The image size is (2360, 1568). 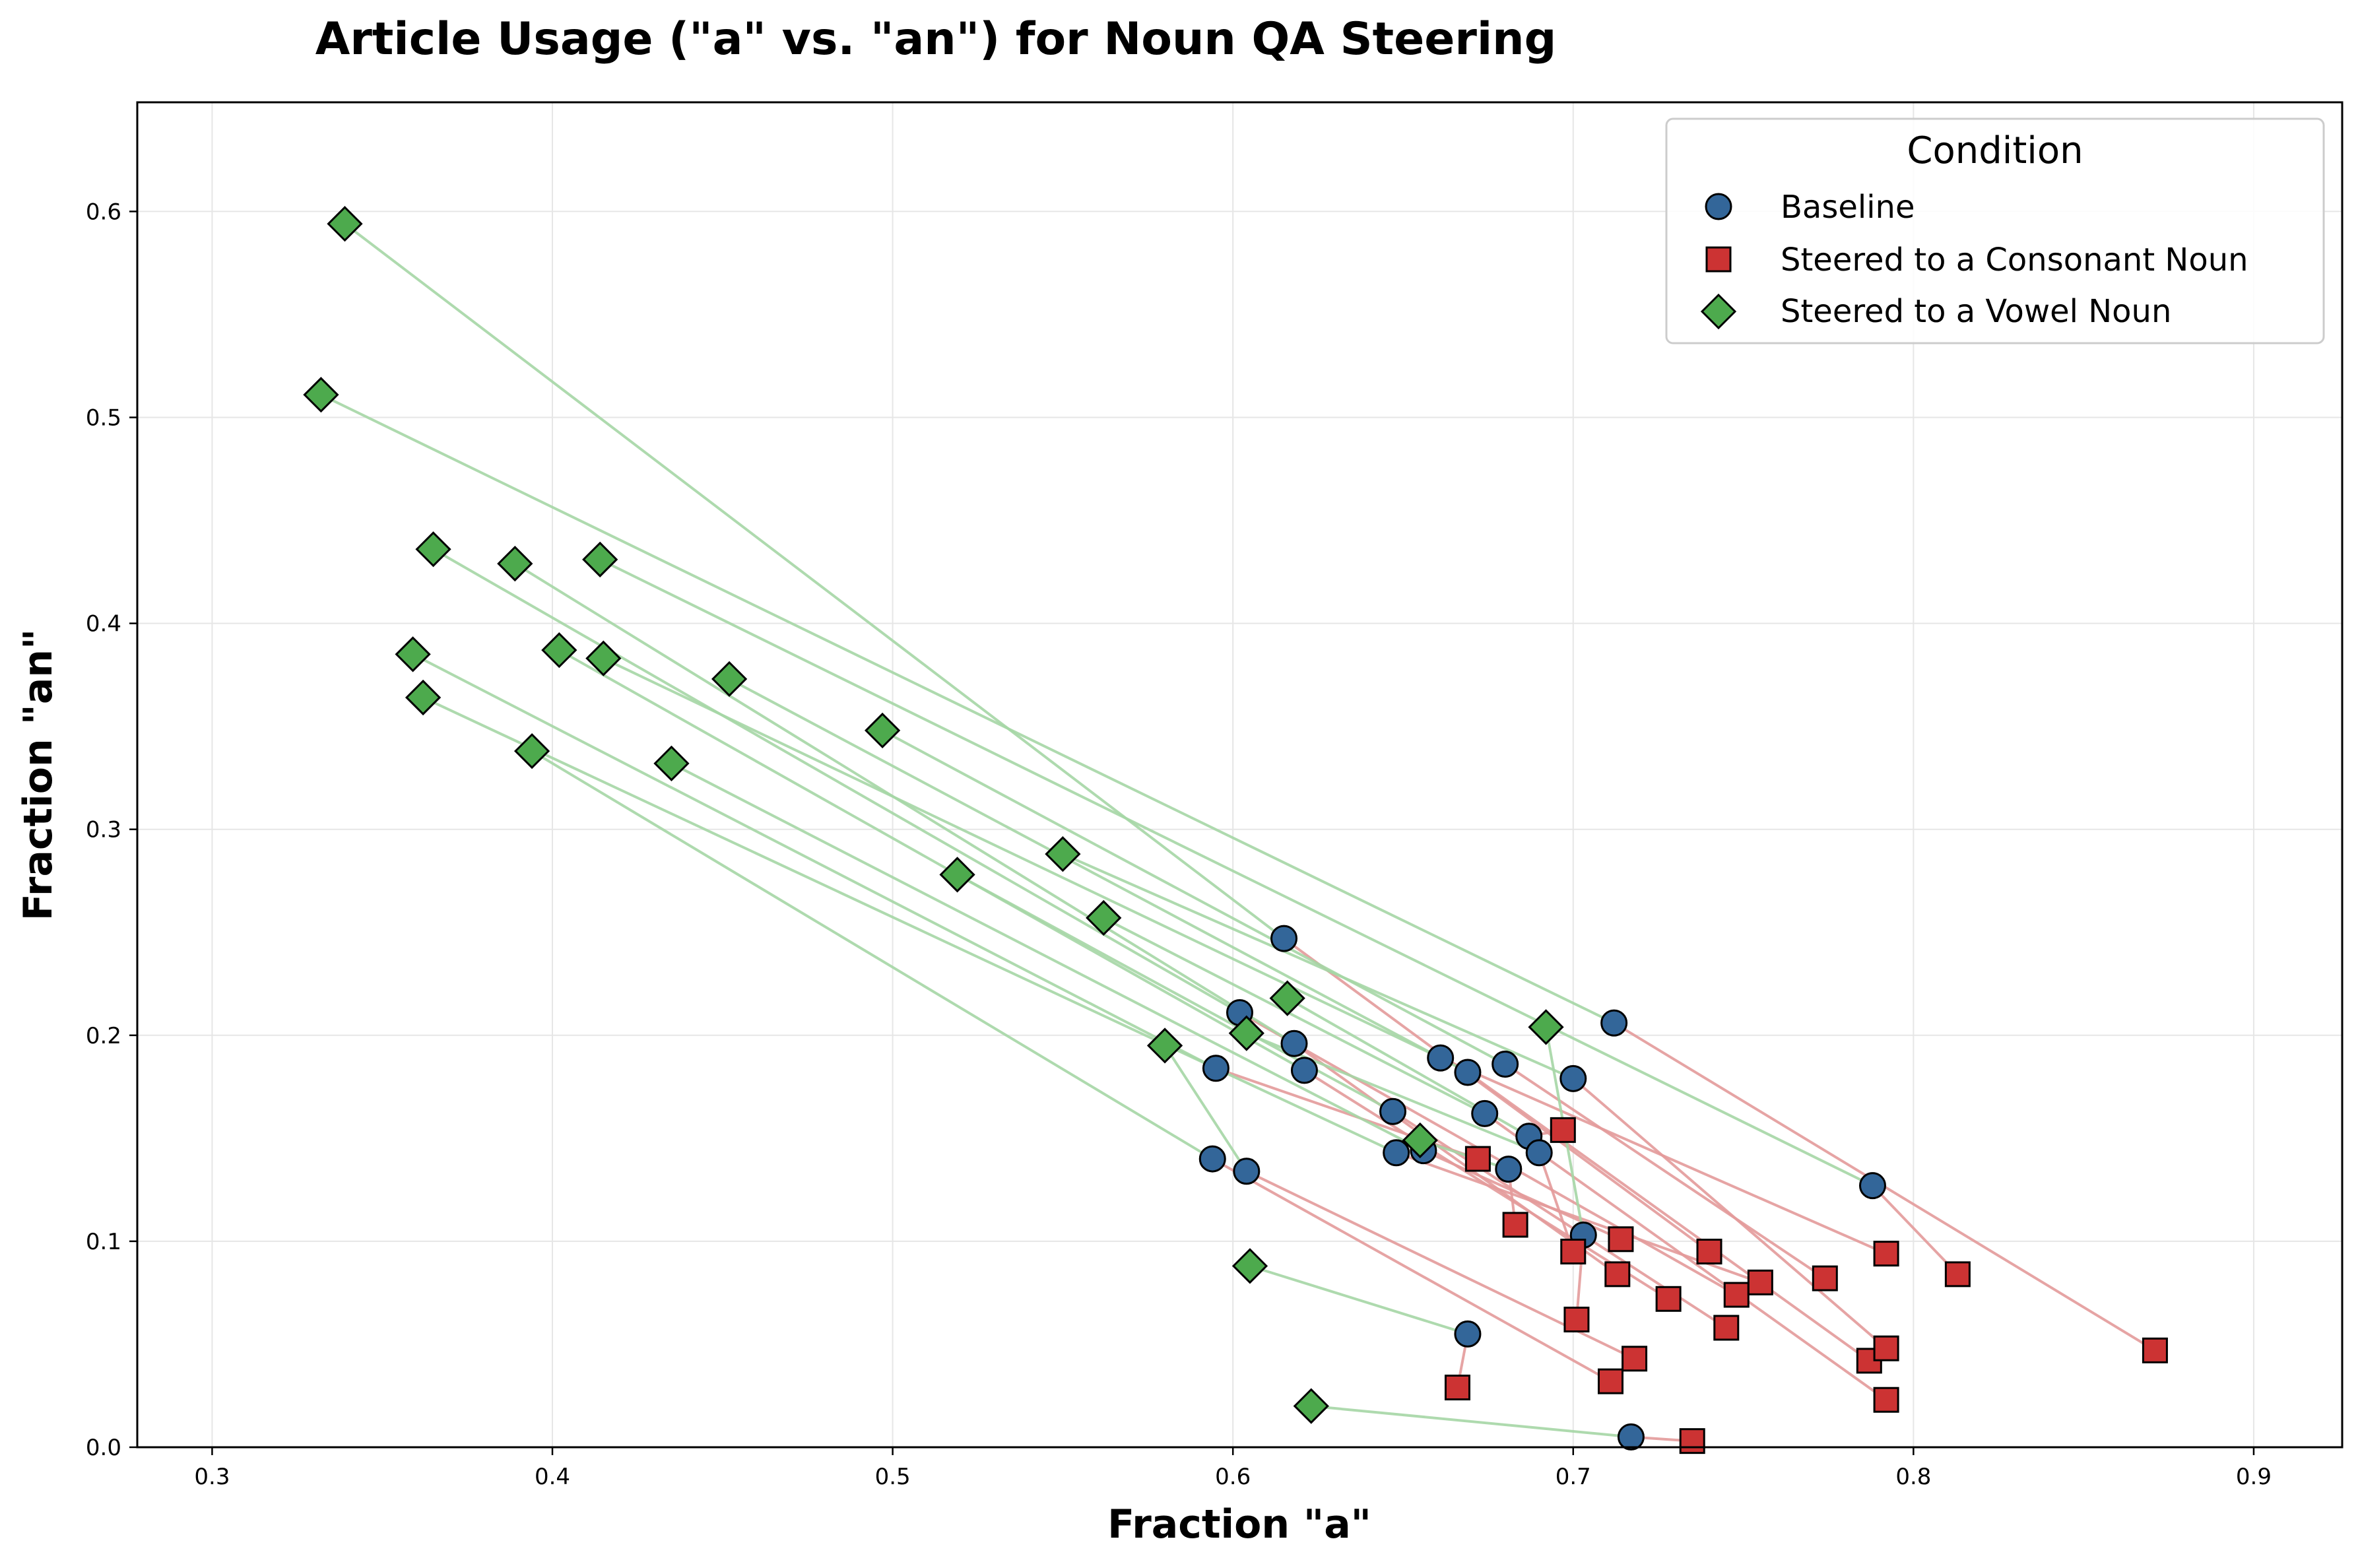 I want to click on y-tick-label: 0.1, so click(x=103, y=1242).